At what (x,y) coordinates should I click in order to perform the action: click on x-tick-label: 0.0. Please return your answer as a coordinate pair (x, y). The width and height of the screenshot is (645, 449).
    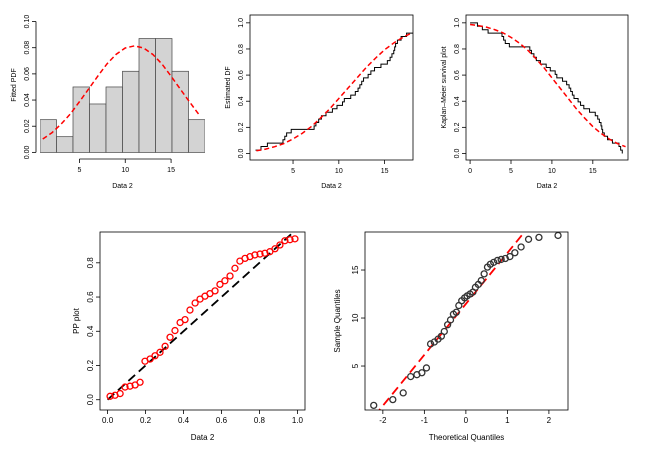
    Looking at the image, I should click on (108, 420).